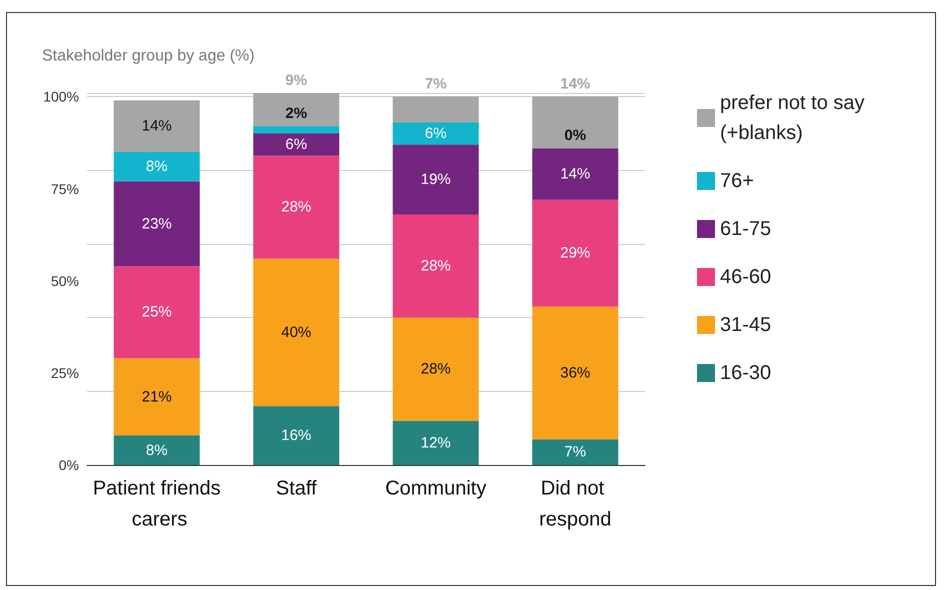 The image size is (944, 590). What do you see at coordinates (297, 489) in the screenshot?
I see `x-tick-label: Staff` at bounding box center [297, 489].